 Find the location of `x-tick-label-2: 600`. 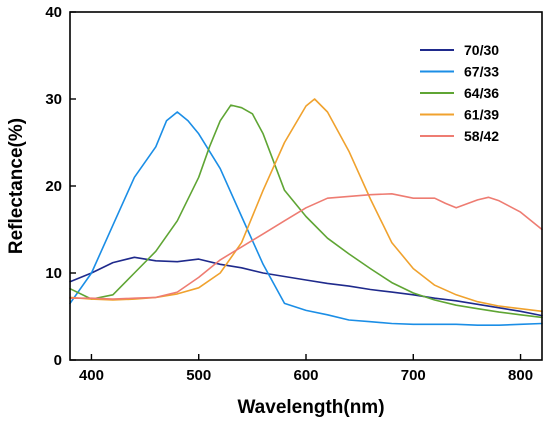

x-tick-label-2: 600 is located at coordinates (305, 375).